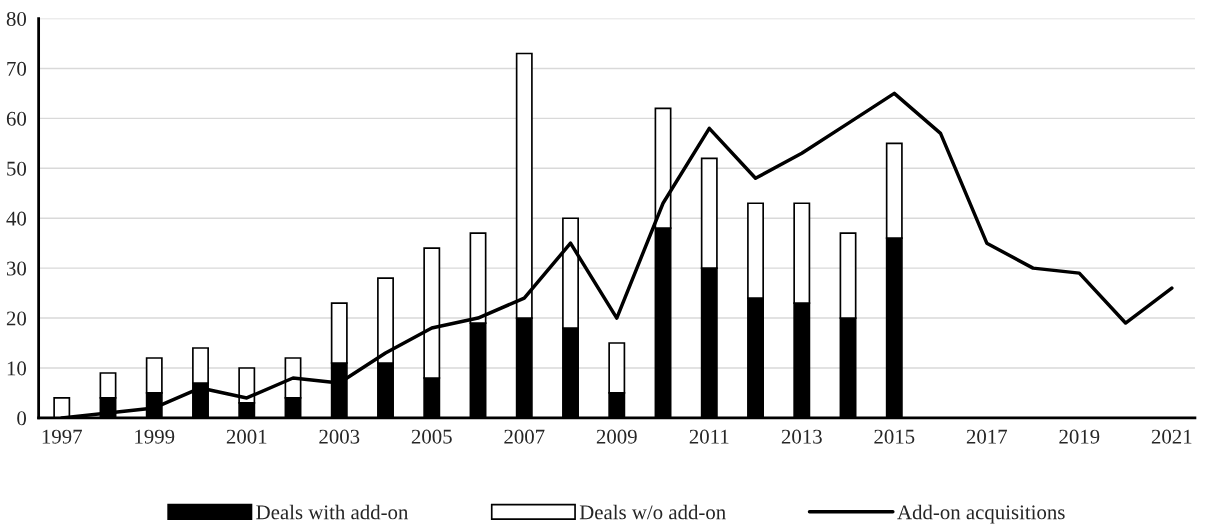 This screenshot has height=529, width=1207. What do you see at coordinates (987, 436) in the screenshot?
I see `x-tick-label: 2017` at bounding box center [987, 436].